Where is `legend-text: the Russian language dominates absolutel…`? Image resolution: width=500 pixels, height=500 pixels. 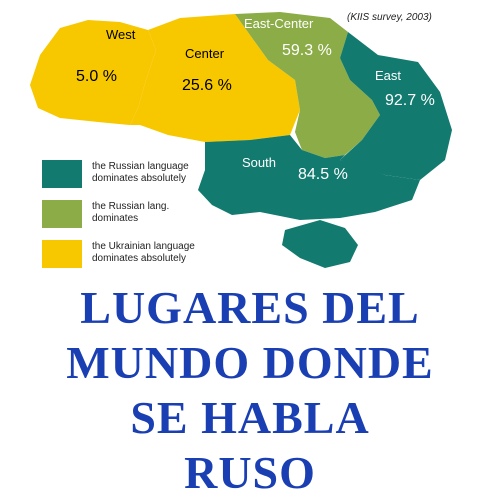
legend-text: the Russian language dominates absolutel… is located at coordinates (167, 173).